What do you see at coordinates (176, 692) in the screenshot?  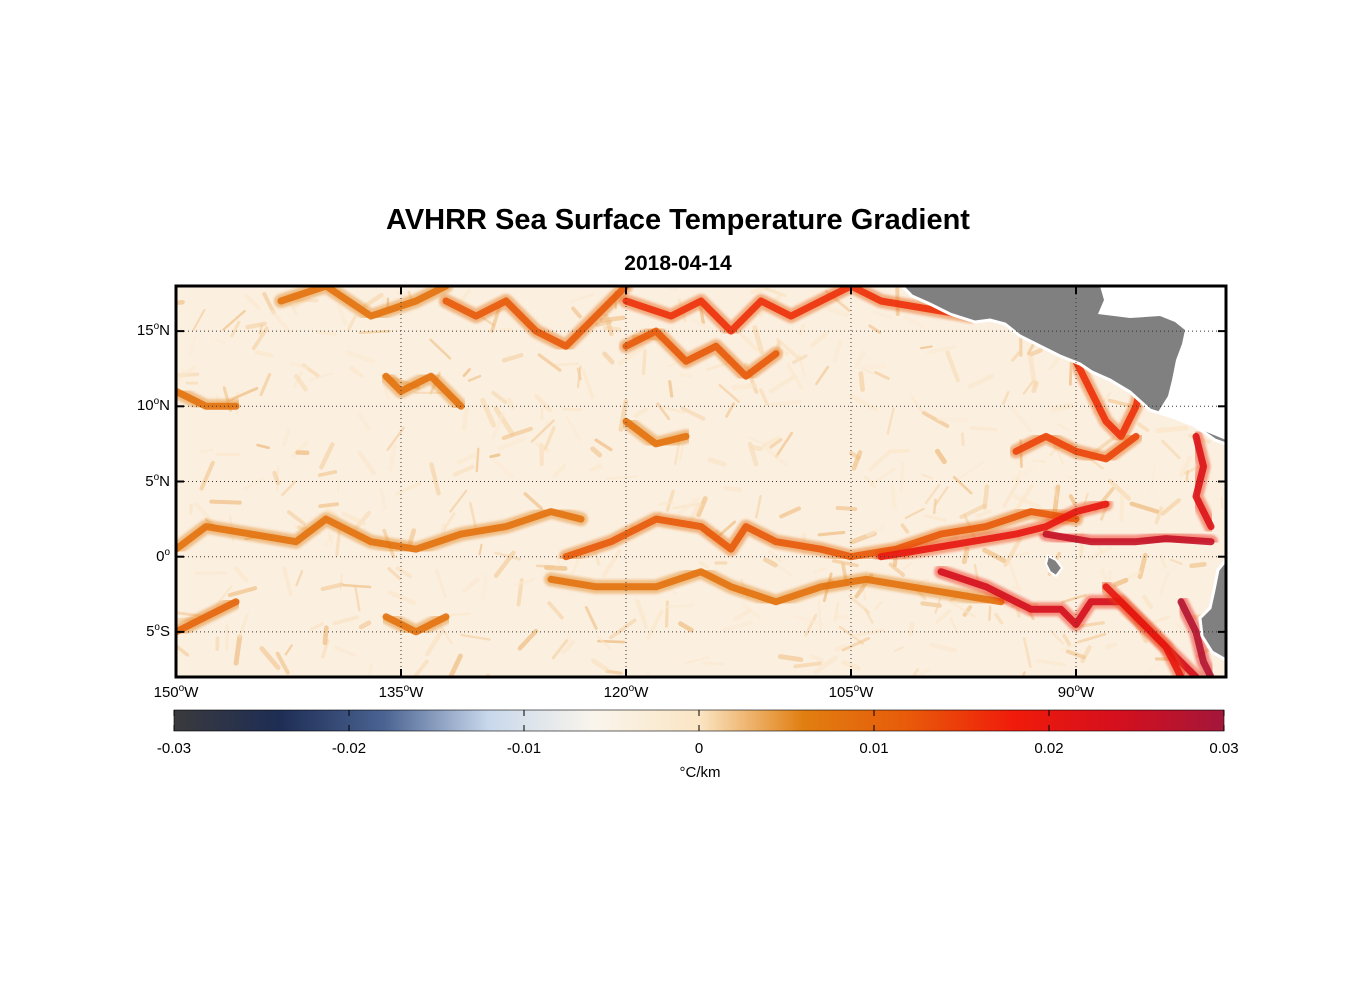 I see `lon-label: 150oW` at bounding box center [176, 692].